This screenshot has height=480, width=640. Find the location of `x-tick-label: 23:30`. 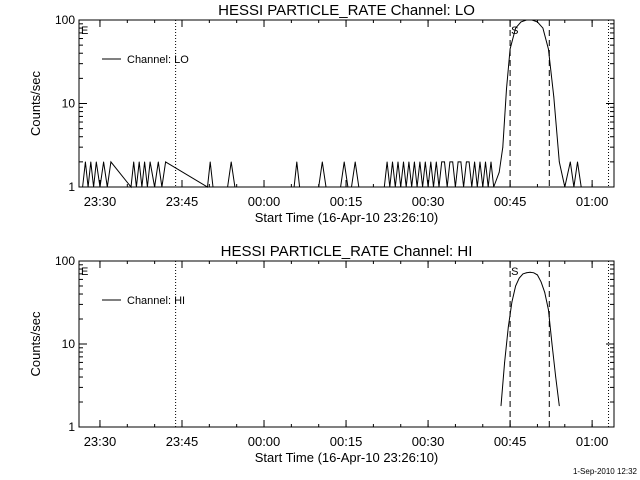

x-tick-label: 23:30 is located at coordinates (100, 201).